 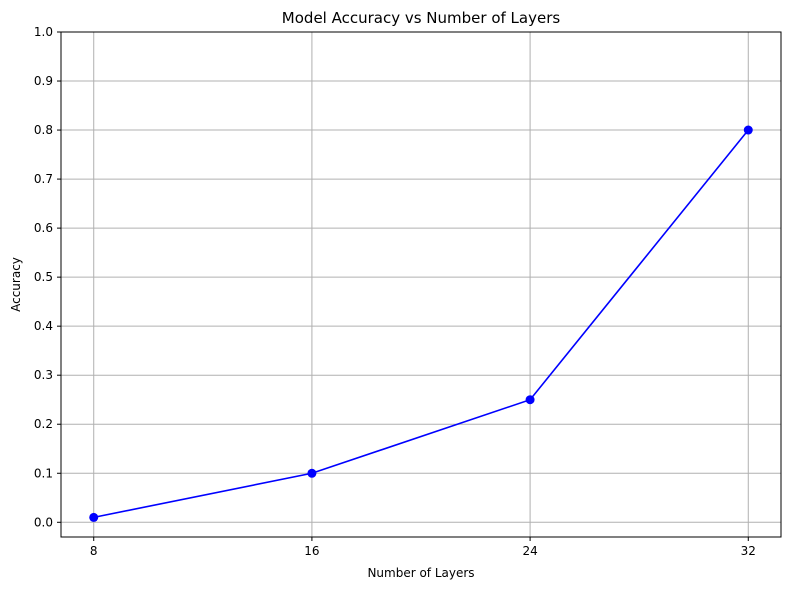 I want to click on chart-title: Model Accuracy vs Number of Layers, so click(x=421, y=18).